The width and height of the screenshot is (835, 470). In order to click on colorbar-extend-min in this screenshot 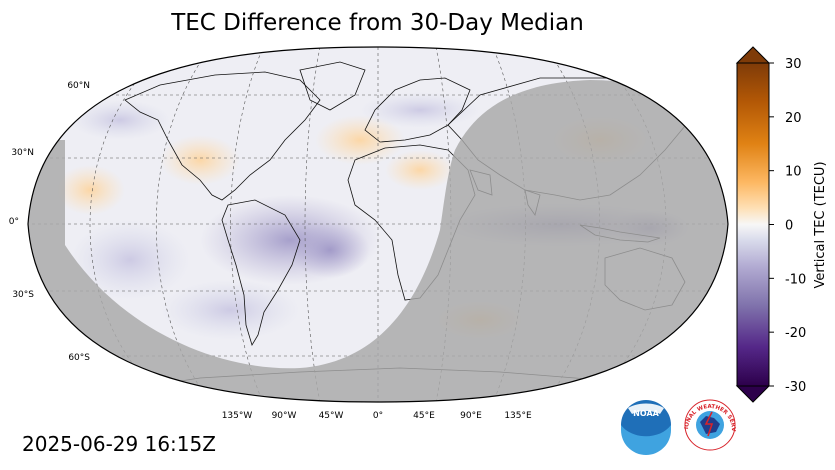, I will do `click(753, 394)`.